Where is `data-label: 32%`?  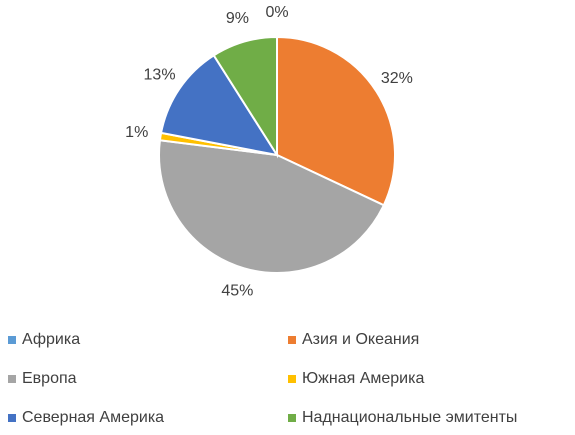 data-label: 32% is located at coordinates (397, 78).